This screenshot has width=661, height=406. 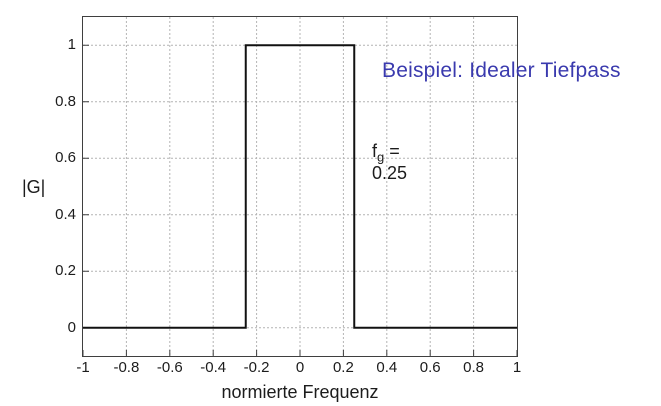 What do you see at coordinates (501, 70) in the screenshot?
I see `heading-annotation: Beispiel: Idealer Tiefpass` at bounding box center [501, 70].